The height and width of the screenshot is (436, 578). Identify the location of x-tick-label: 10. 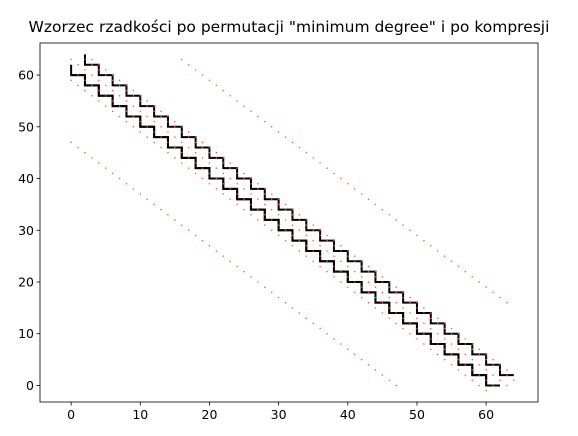
(140, 414).